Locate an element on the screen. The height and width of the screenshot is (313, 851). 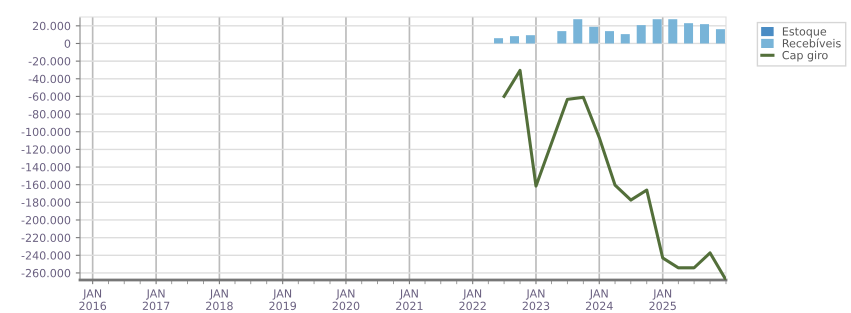
y-tick-label: -240.000 is located at coordinates (46, 255).